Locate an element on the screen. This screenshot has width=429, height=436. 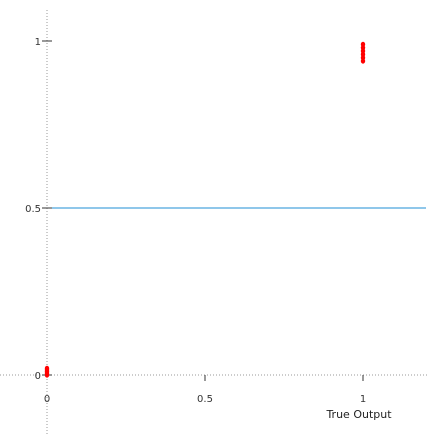
y-tick-label: 0.5 is located at coordinates (33, 209).